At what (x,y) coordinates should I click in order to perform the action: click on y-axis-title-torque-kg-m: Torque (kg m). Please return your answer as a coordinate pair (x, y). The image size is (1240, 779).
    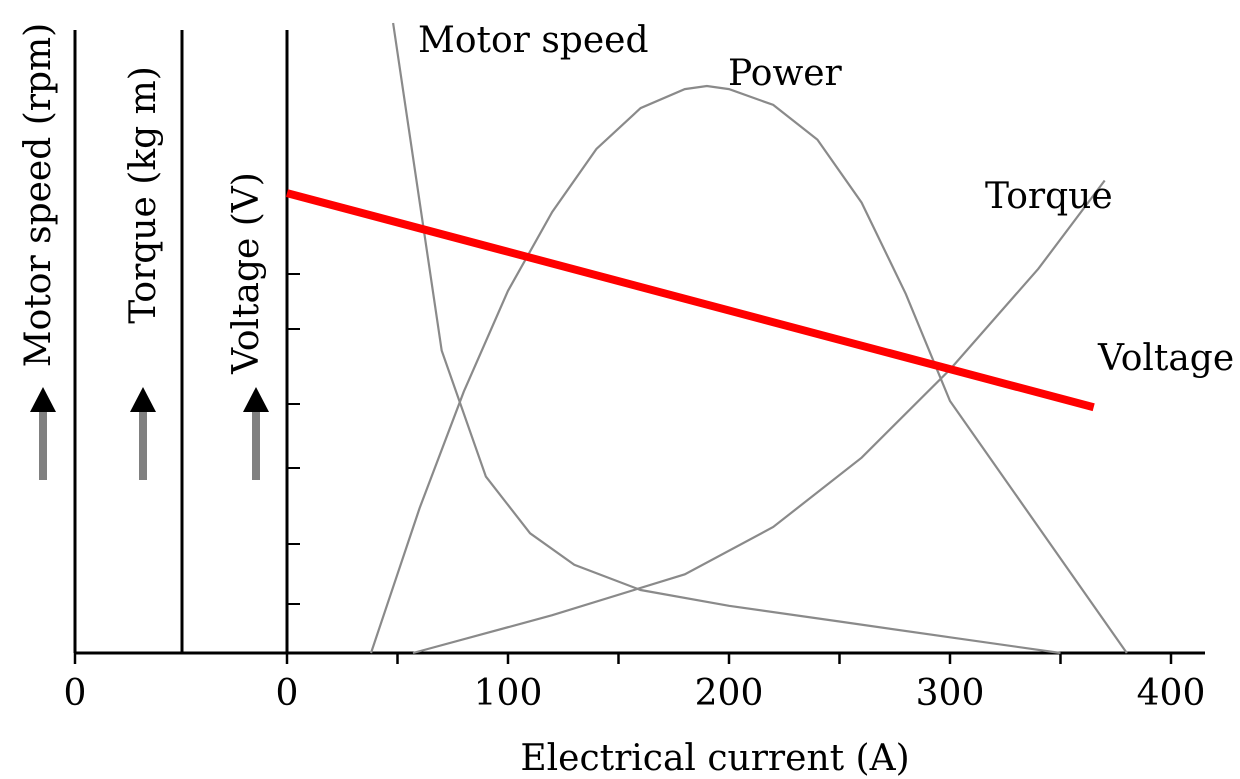
    Looking at the image, I should click on (143, 195).